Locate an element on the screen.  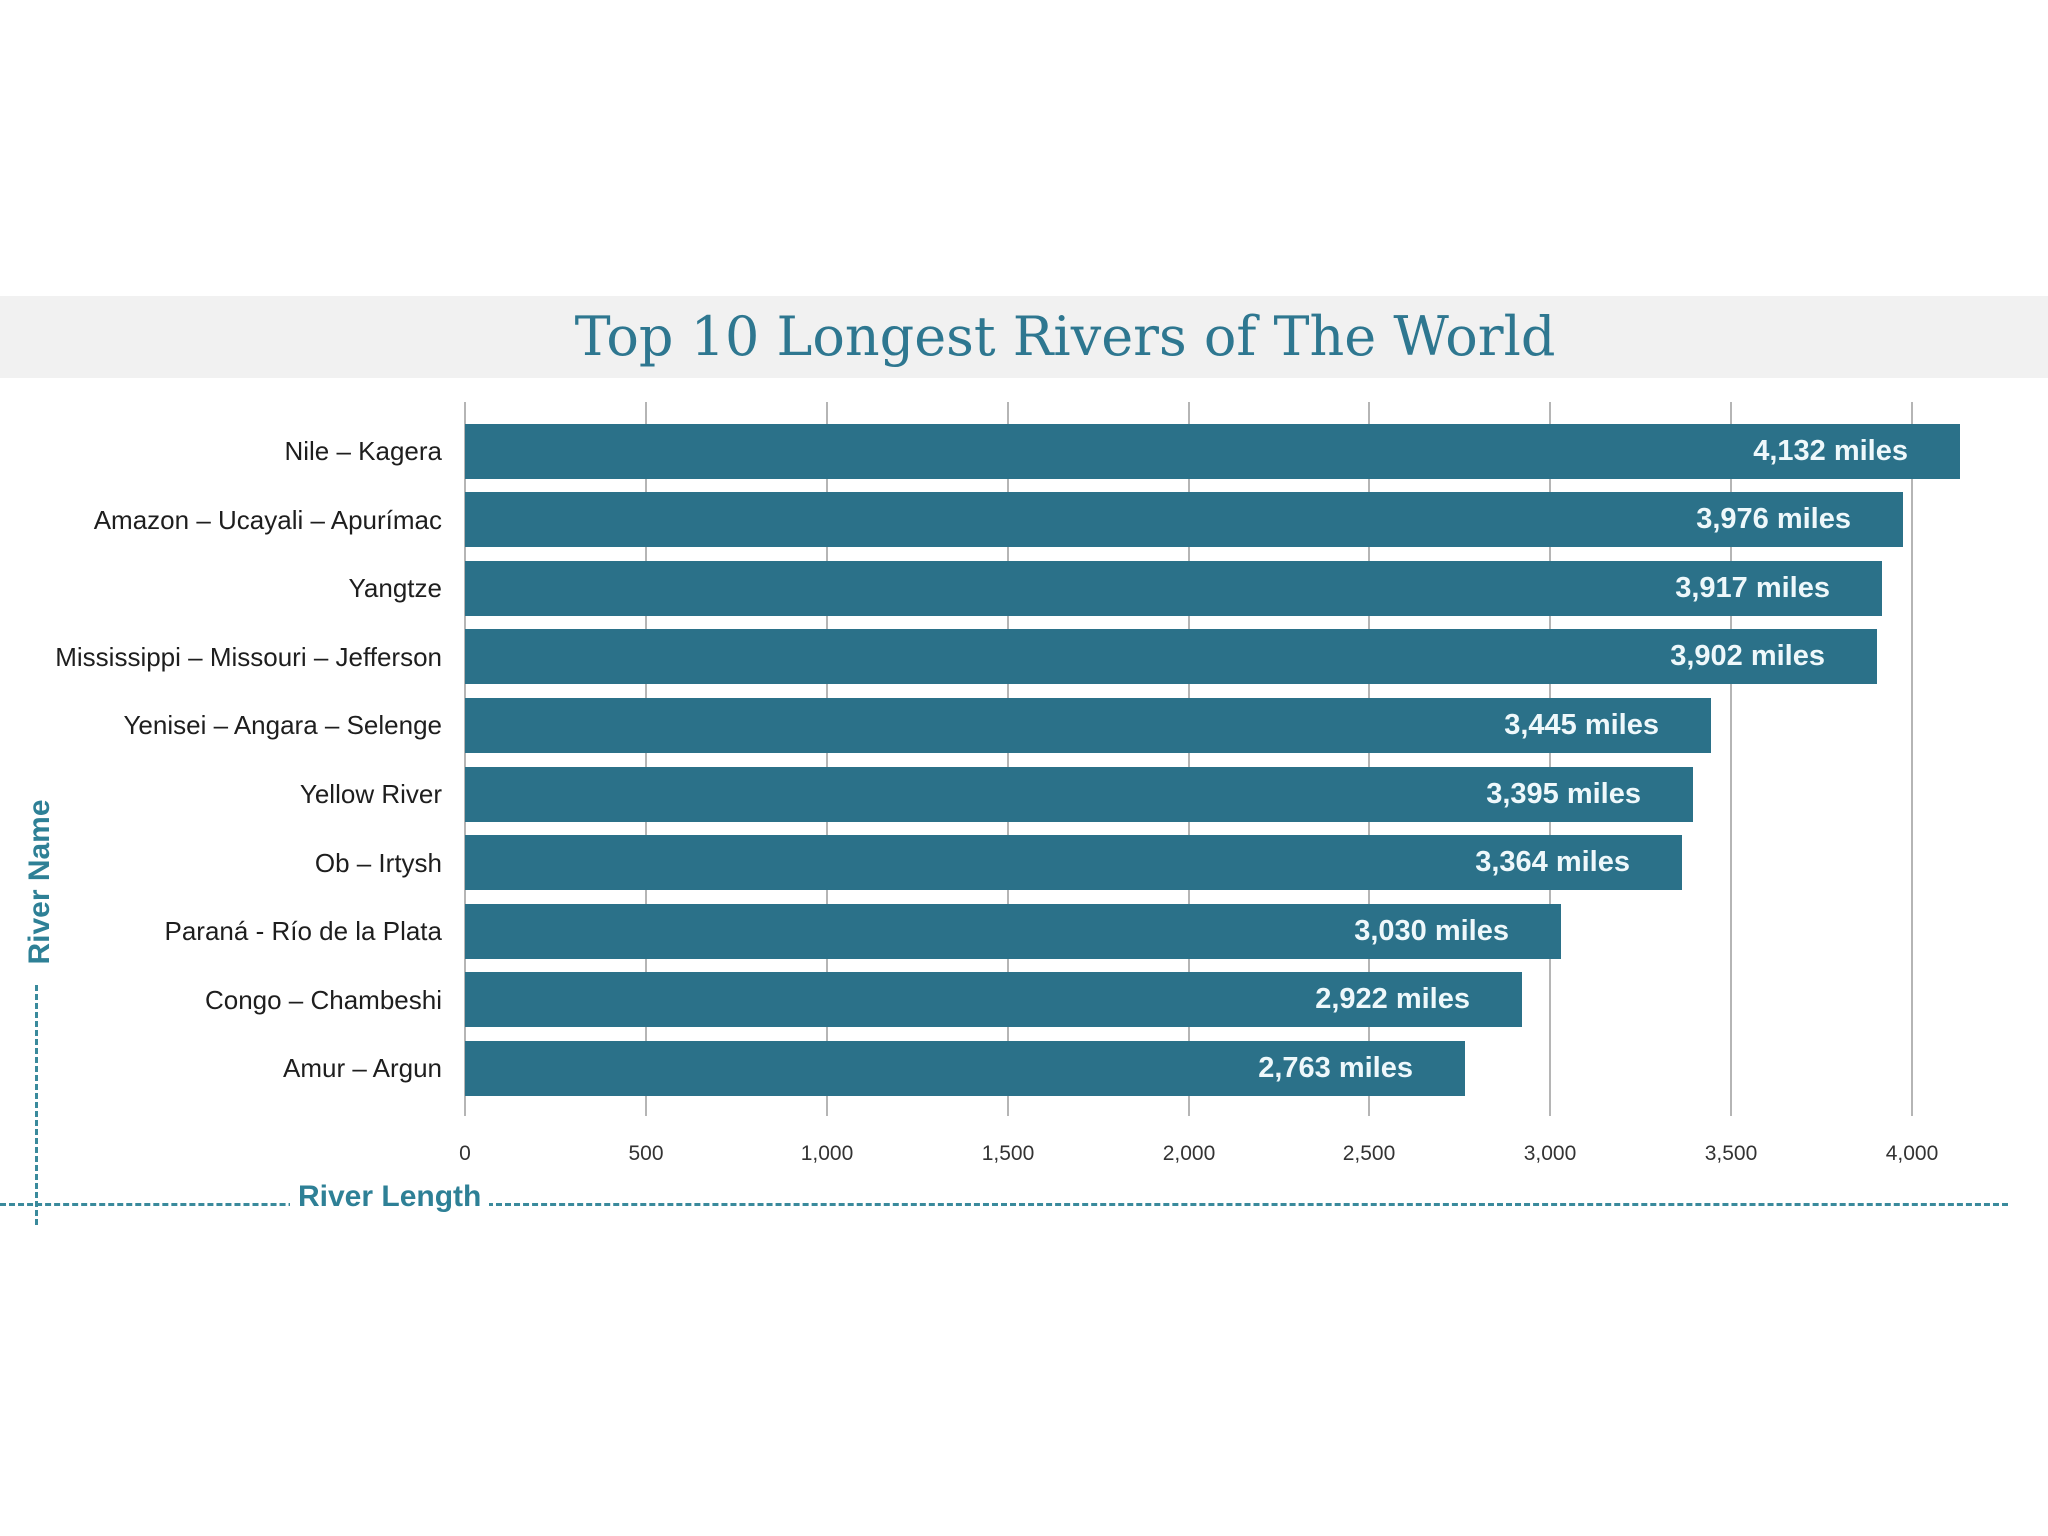
bar-value-label: 3,902 miles is located at coordinates (1747, 656).